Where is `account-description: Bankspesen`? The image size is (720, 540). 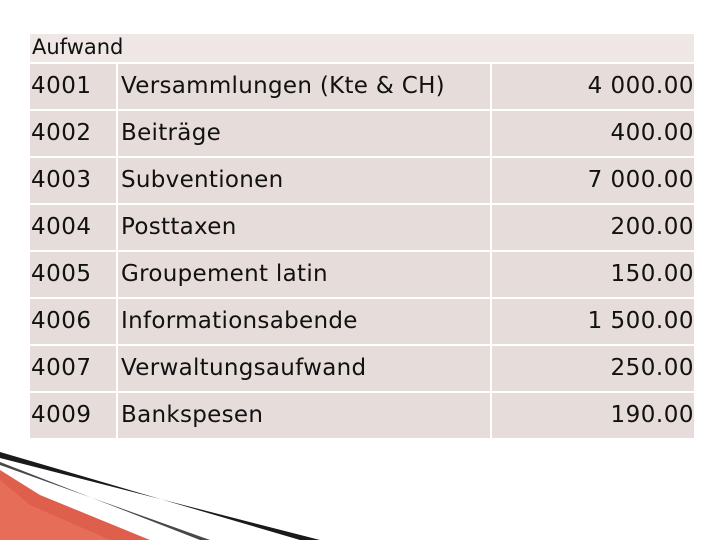
account-description: Bankspesen is located at coordinates (192, 415).